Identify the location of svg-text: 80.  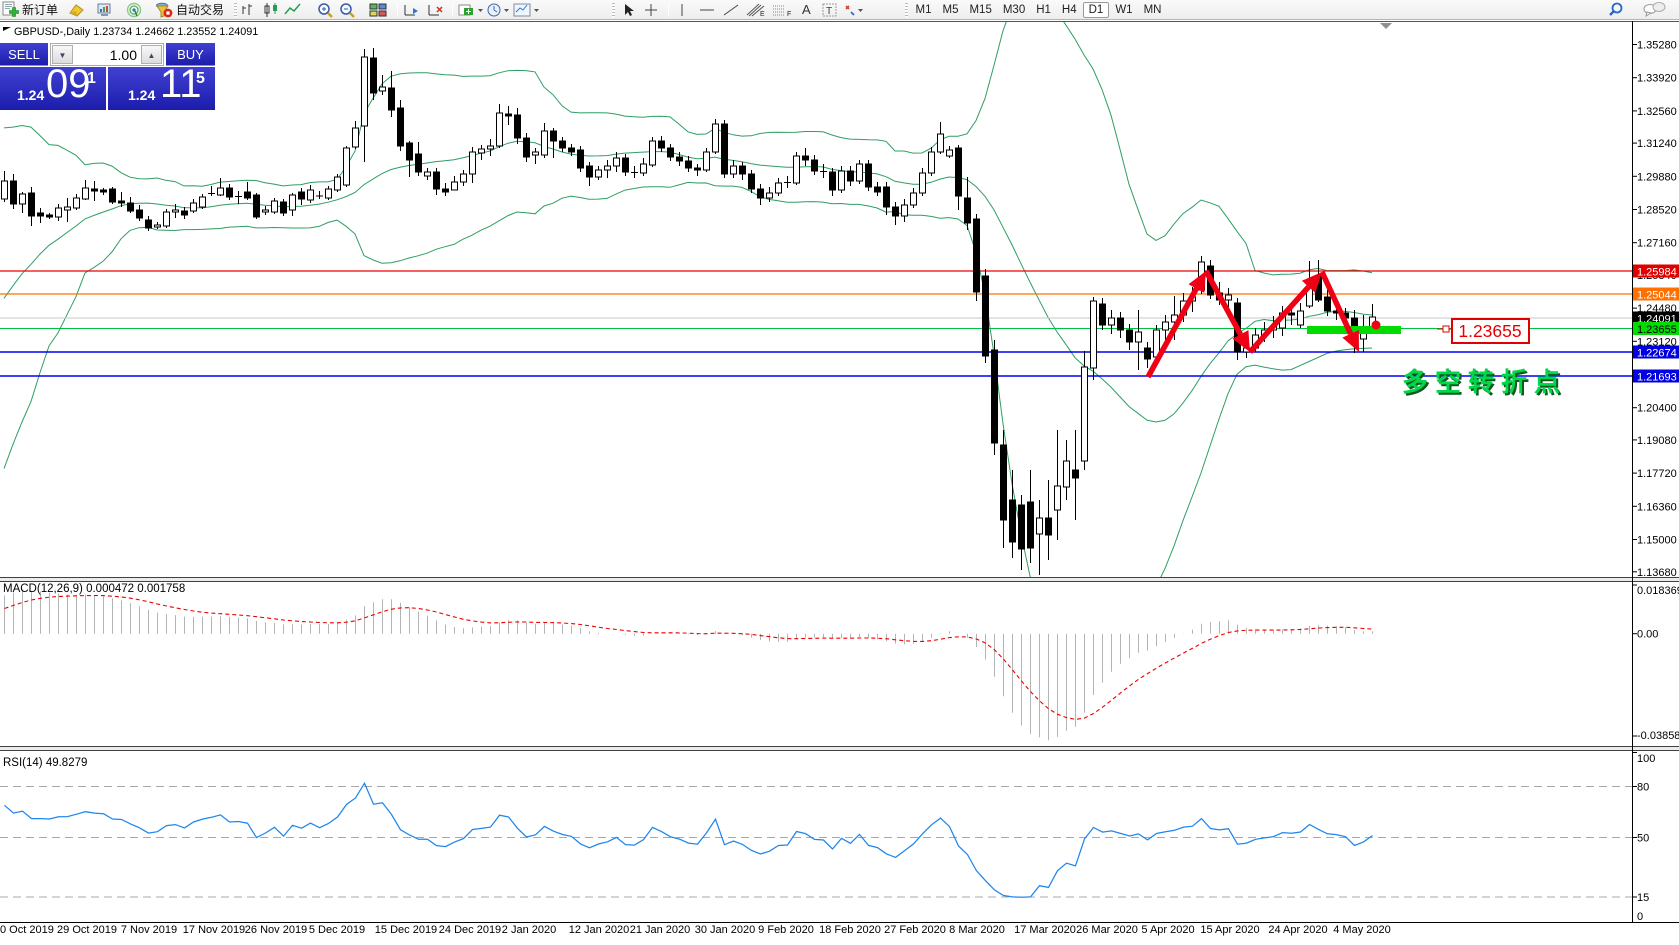
(1643, 788).